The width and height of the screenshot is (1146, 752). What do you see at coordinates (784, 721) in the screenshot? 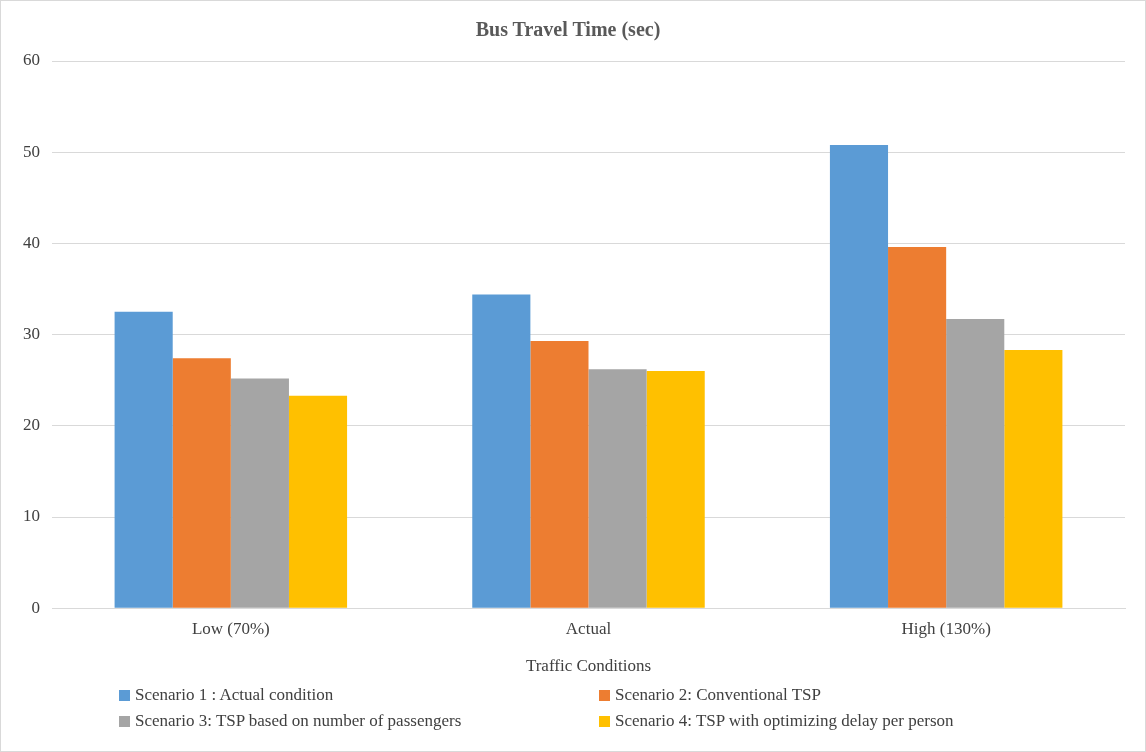
I see `legend-label: Scenario 4: TSP with optimizing delay per person` at bounding box center [784, 721].